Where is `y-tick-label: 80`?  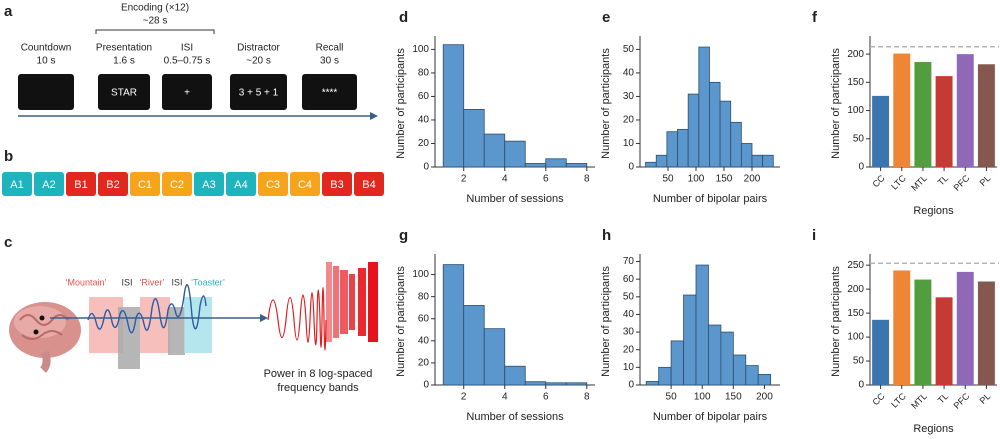 y-tick-label: 80 is located at coordinates (424, 73).